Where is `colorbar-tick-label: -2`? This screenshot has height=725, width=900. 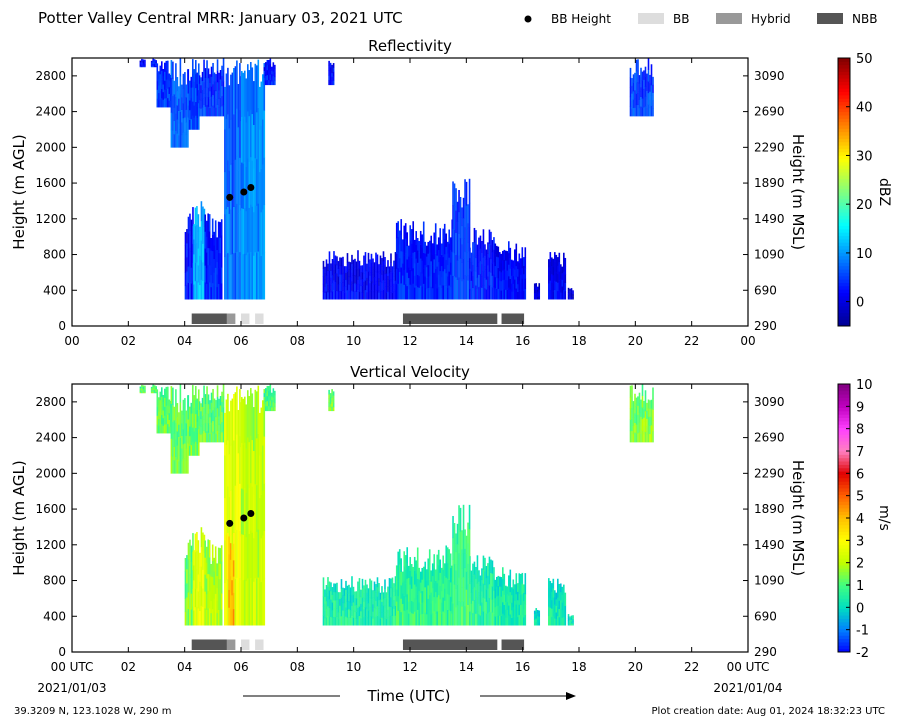
colorbar-tick-label: -2 is located at coordinates (862, 653).